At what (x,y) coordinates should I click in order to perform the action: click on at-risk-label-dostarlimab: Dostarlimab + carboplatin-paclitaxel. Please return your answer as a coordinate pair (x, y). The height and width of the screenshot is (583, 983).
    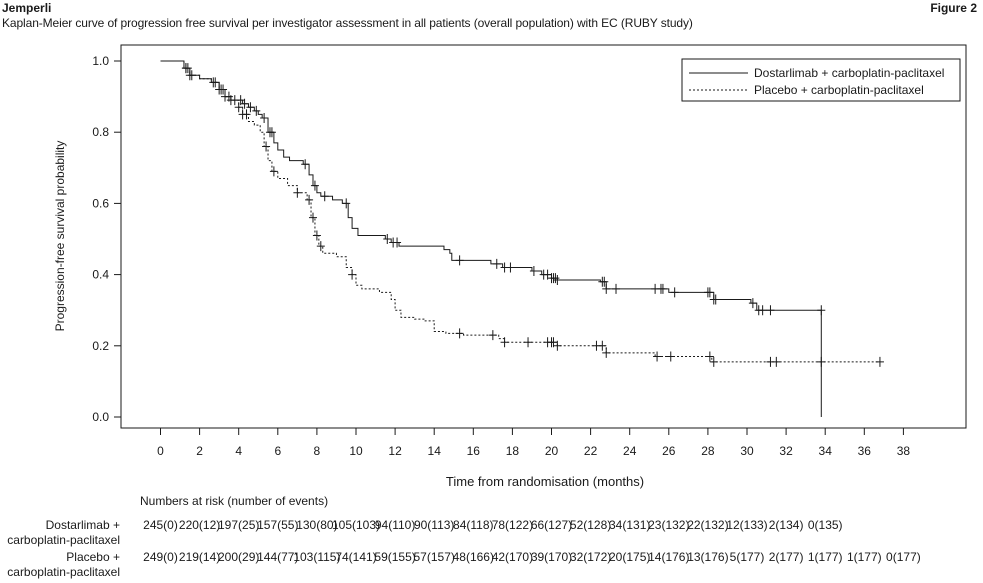
    Looking at the image, I should click on (60, 533).